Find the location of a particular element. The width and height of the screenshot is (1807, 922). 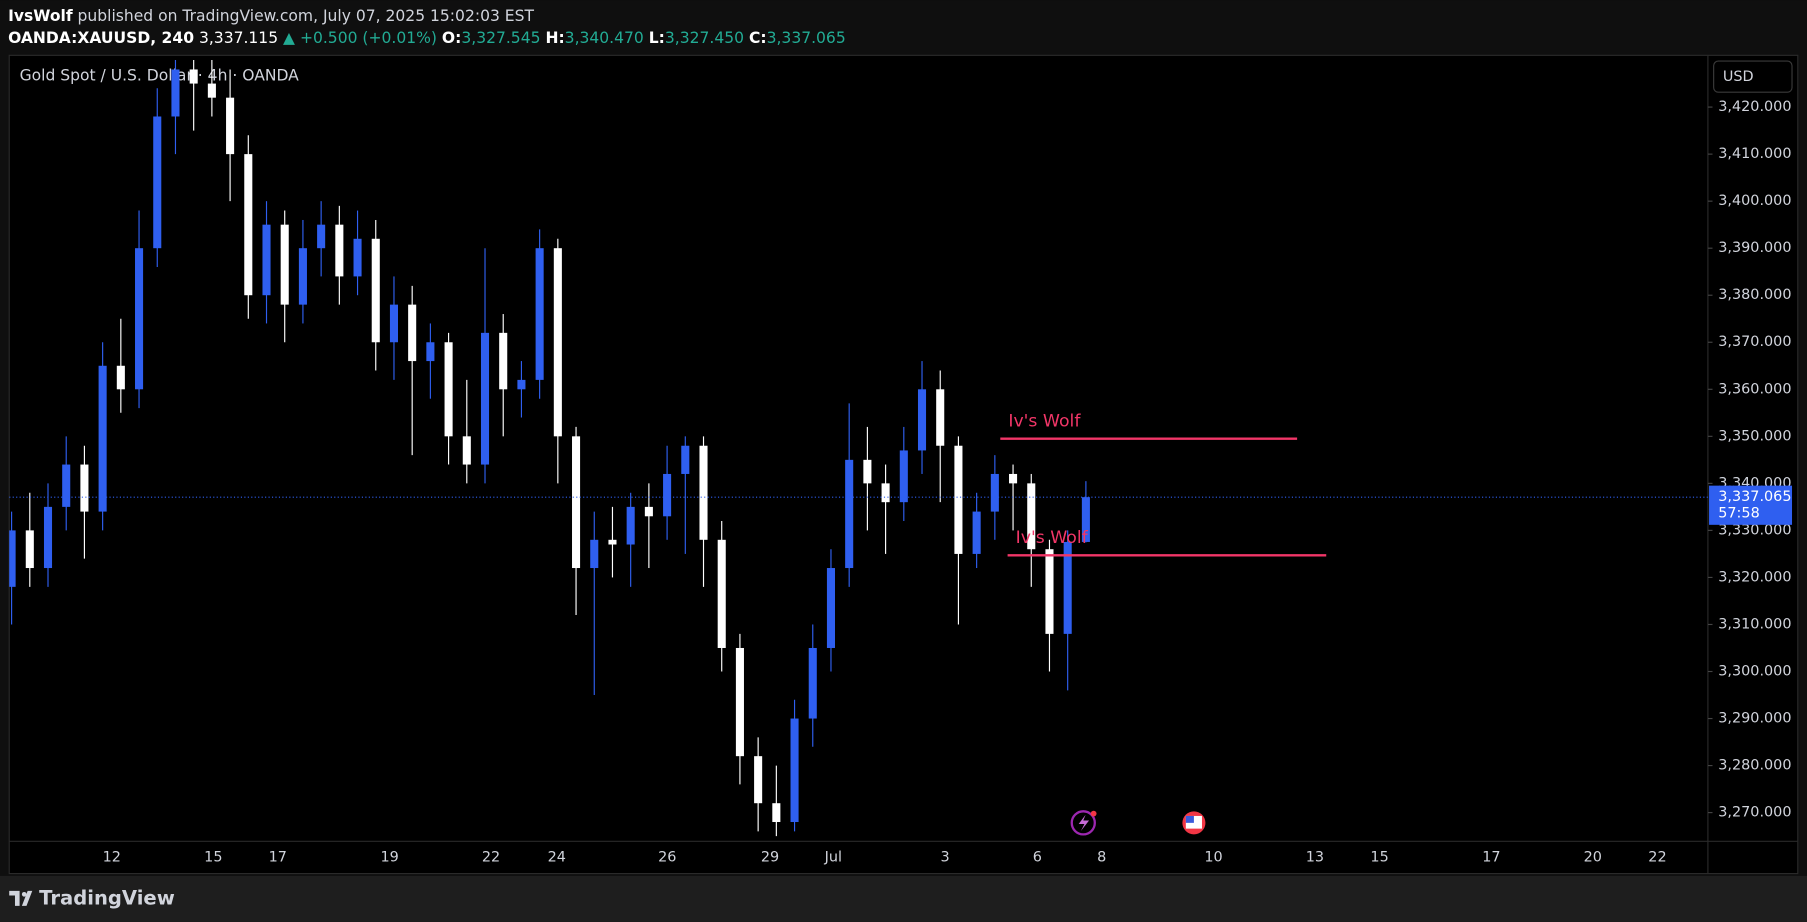

ohlc-value: 3,327.545 is located at coordinates (500, 38).